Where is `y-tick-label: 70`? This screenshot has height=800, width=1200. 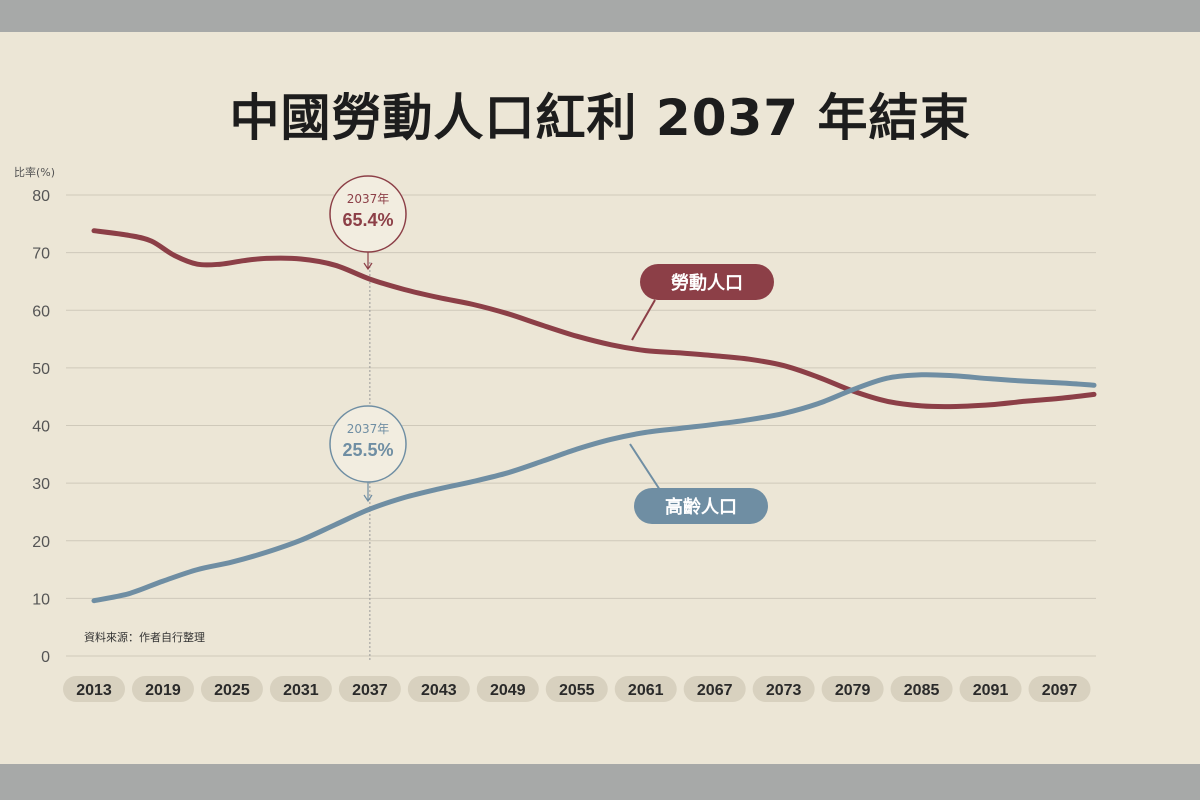 y-tick-label: 70 is located at coordinates (41, 254).